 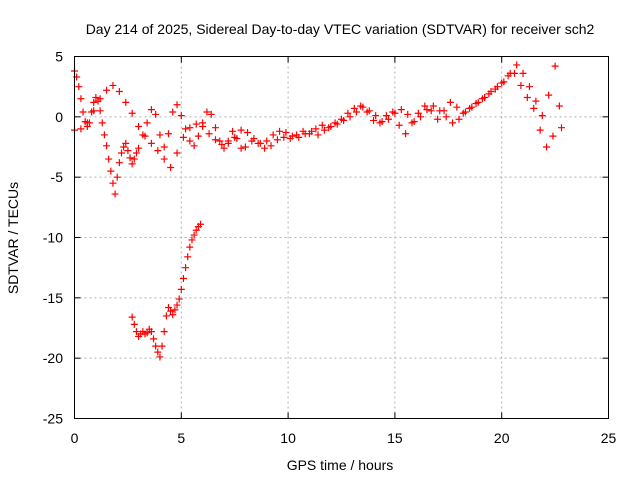 What do you see at coordinates (59, 117) in the screenshot?
I see `y-tick-label: 0` at bounding box center [59, 117].